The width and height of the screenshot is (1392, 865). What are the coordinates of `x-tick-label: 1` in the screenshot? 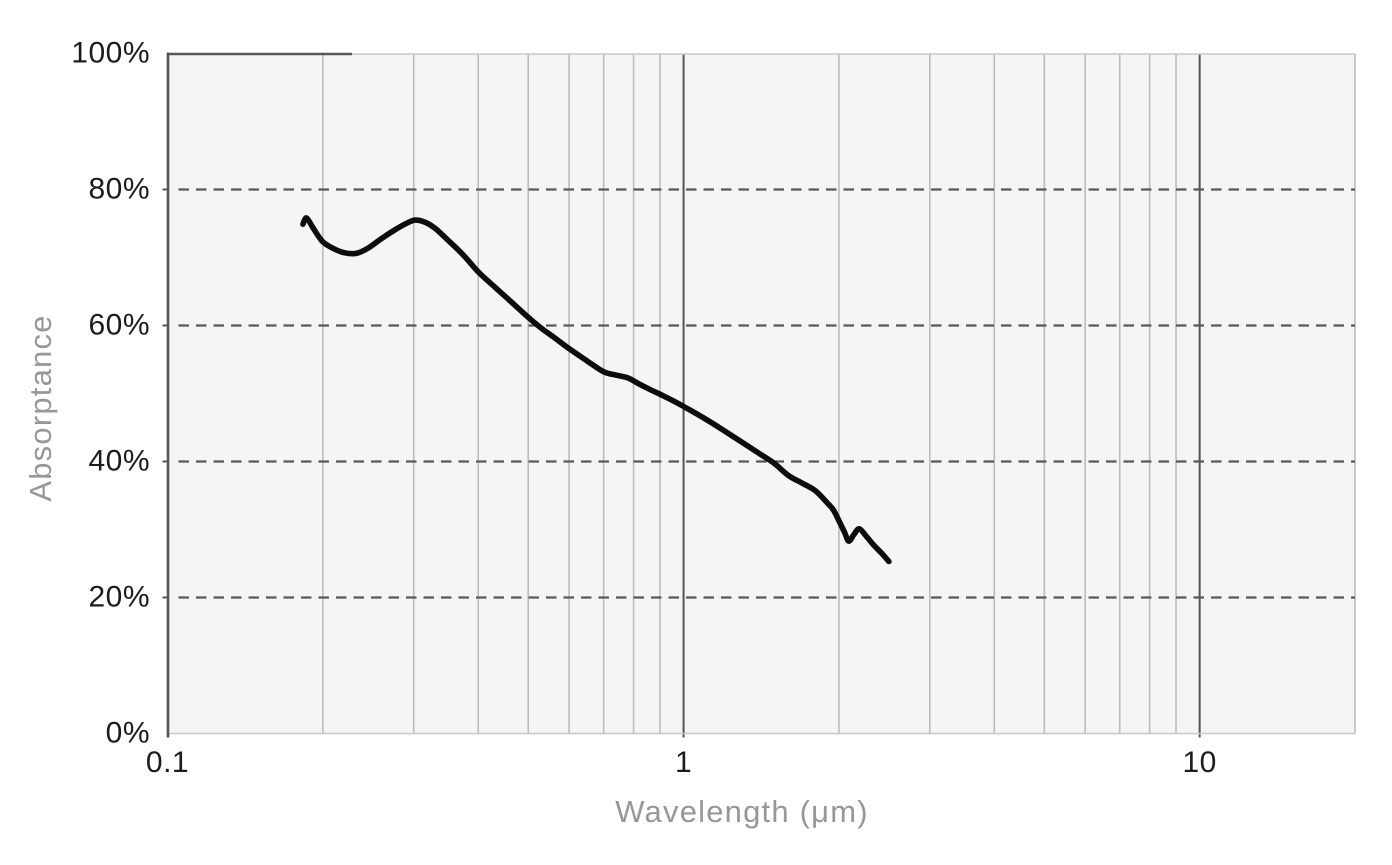 It's located at (683, 762).